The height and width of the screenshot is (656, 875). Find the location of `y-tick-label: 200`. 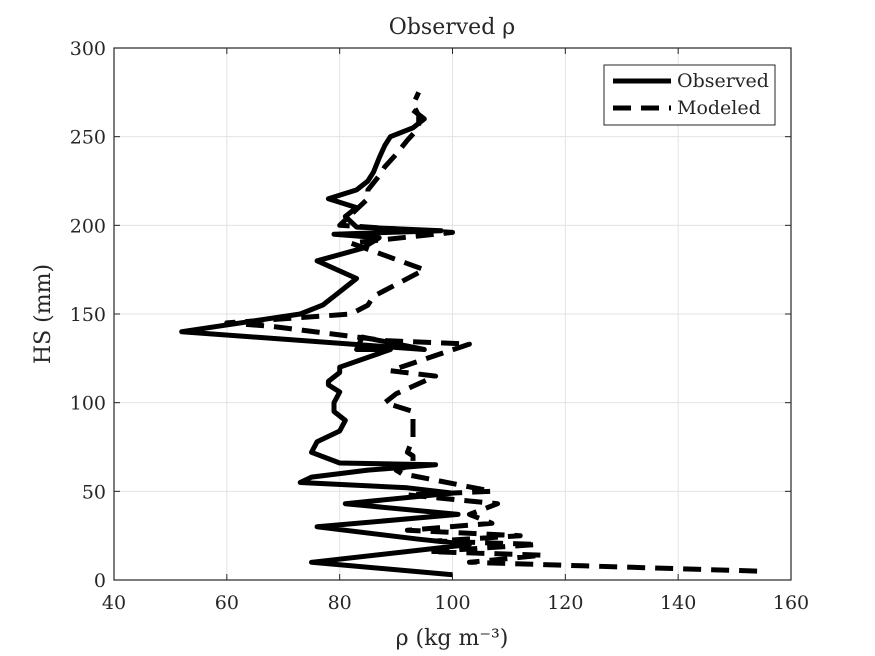

y-tick-label: 200 is located at coordinates (88, 226).